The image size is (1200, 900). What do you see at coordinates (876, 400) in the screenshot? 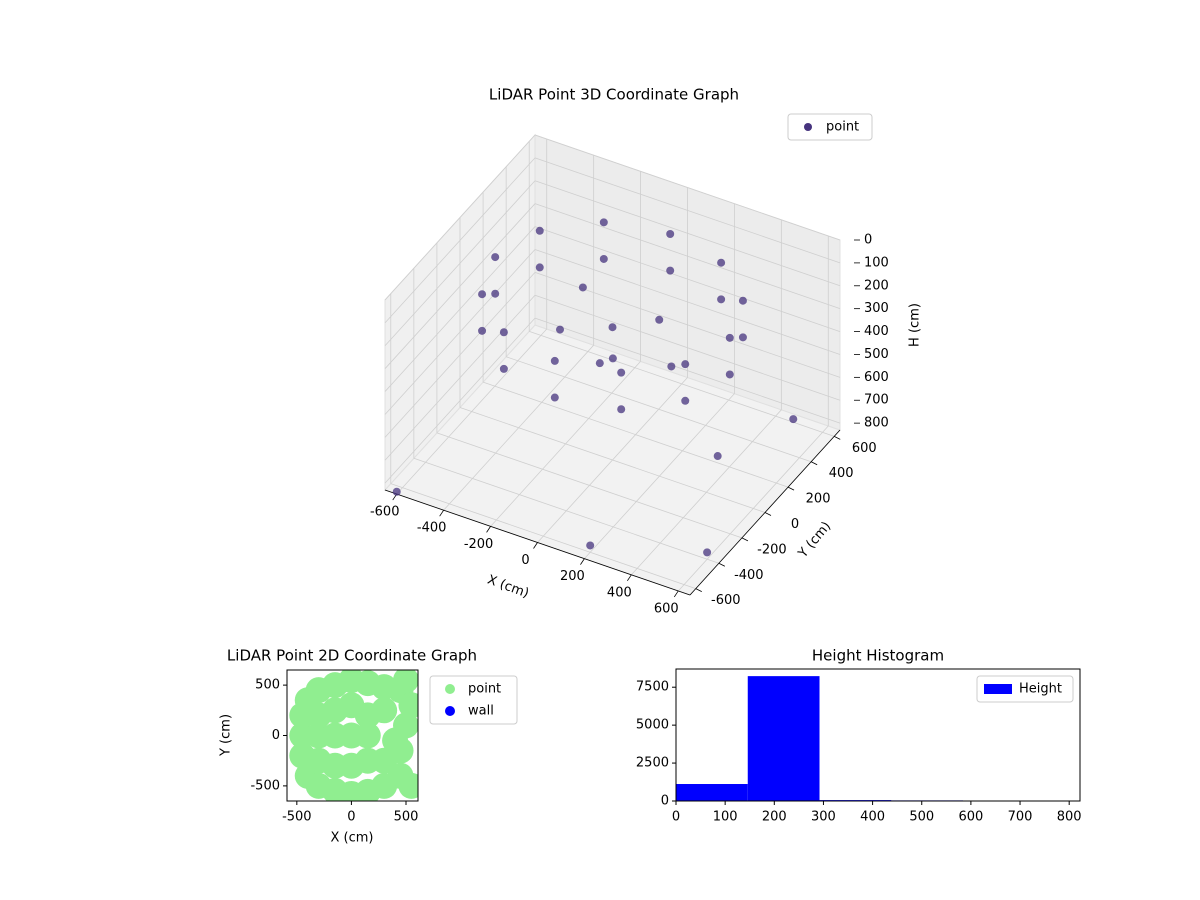
I see `z-tick-label: 700` at bounding box center [876, 400].